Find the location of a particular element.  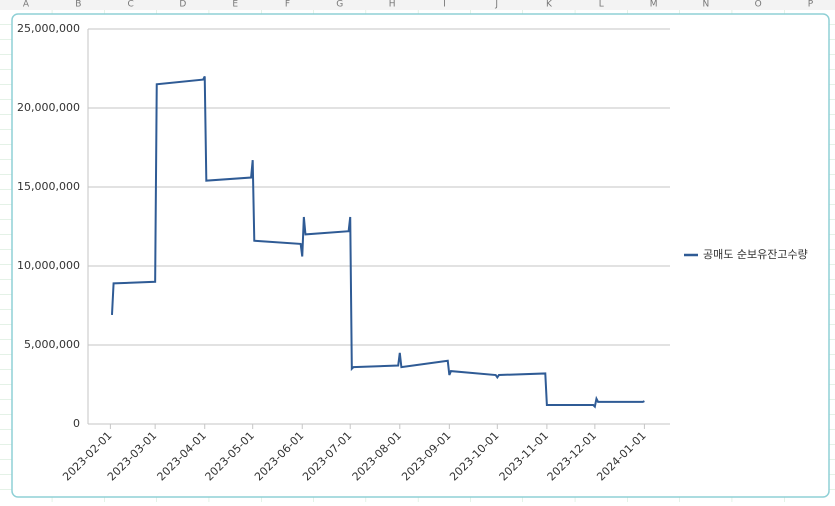

column-header: C is located at coordinates (130, 5).